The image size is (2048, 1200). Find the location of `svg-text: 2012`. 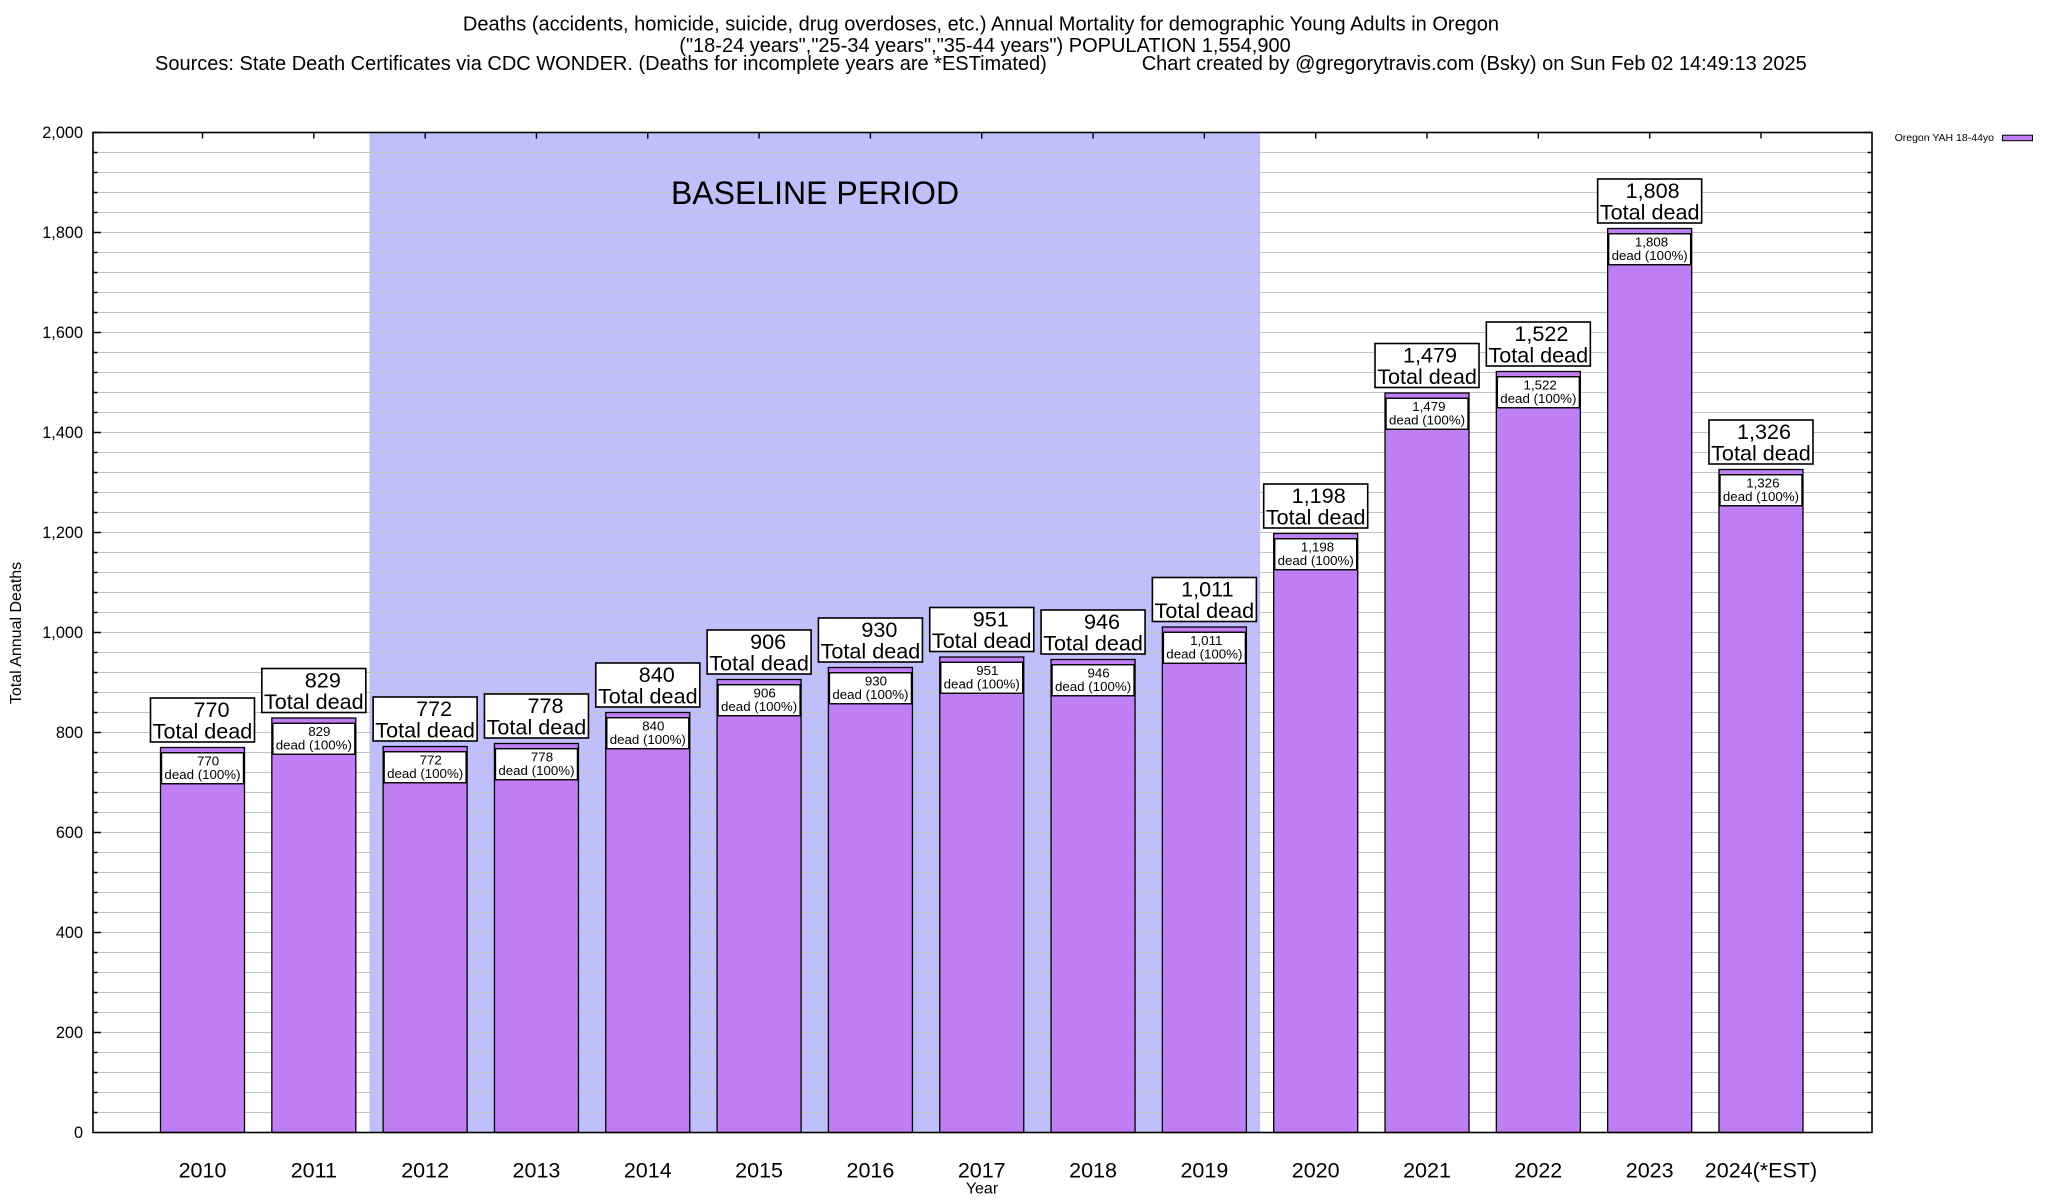

svg-text: 2012 is located at coordinates (425, 1171).